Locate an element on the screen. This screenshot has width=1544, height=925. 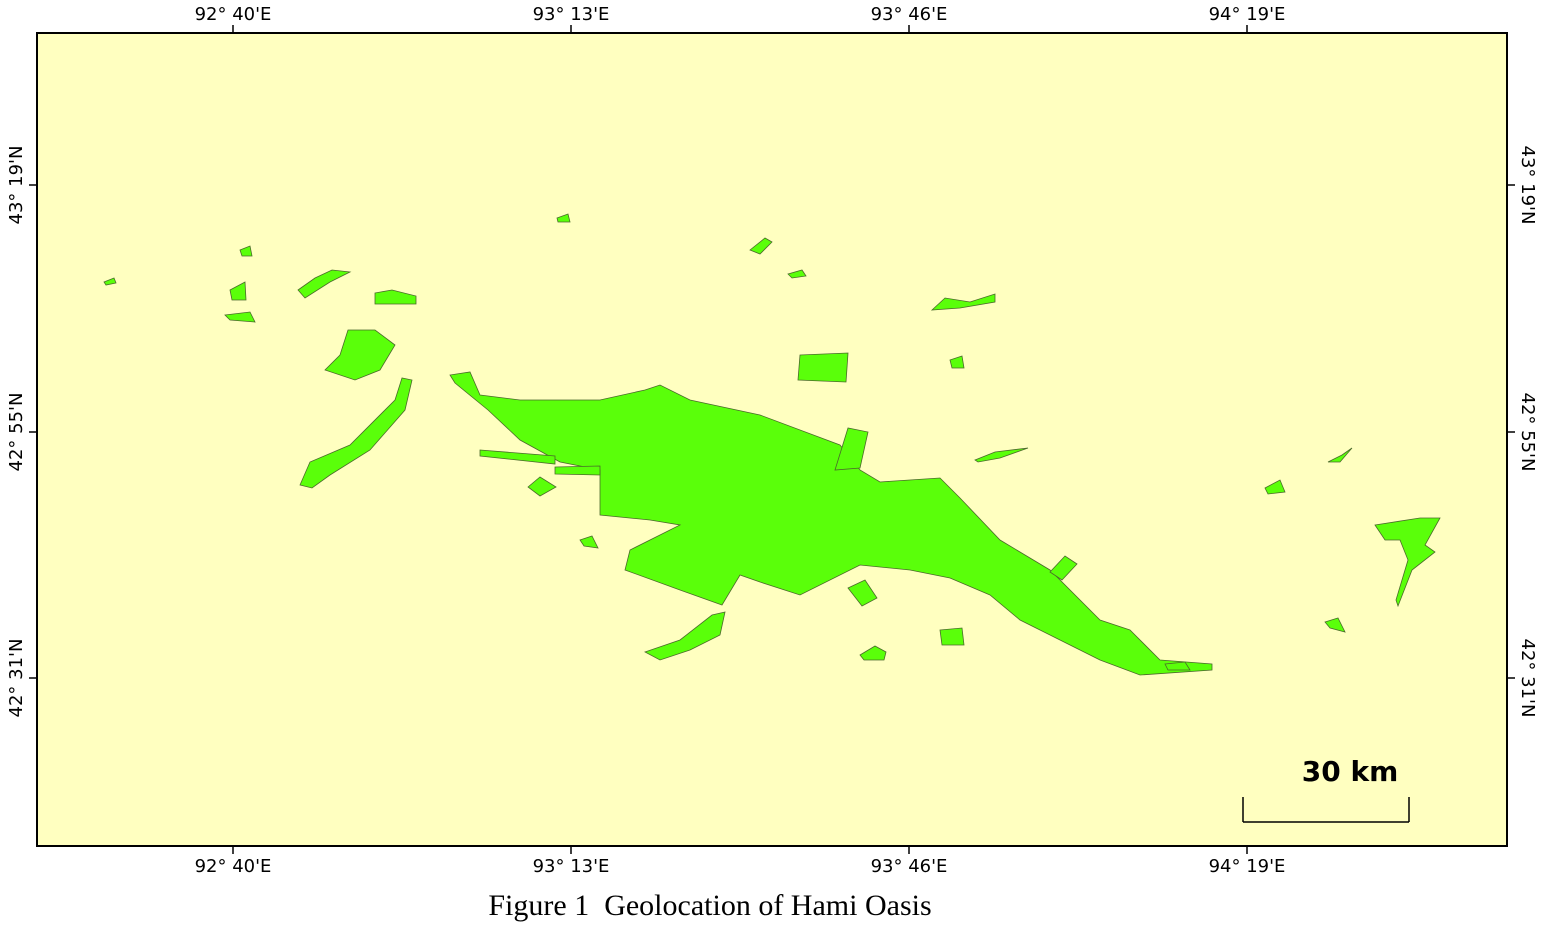
scale-label: 30 km is located at coordinates (1350, 771).